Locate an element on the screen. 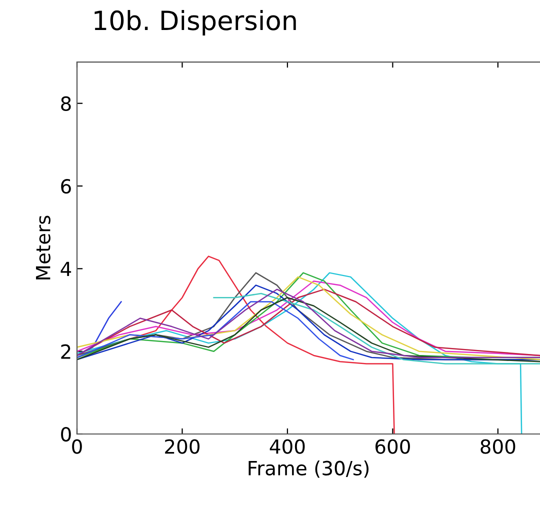 This screenshot has height=505, width=540. y-tick-label: 4 is located at coordinates (66, 269).